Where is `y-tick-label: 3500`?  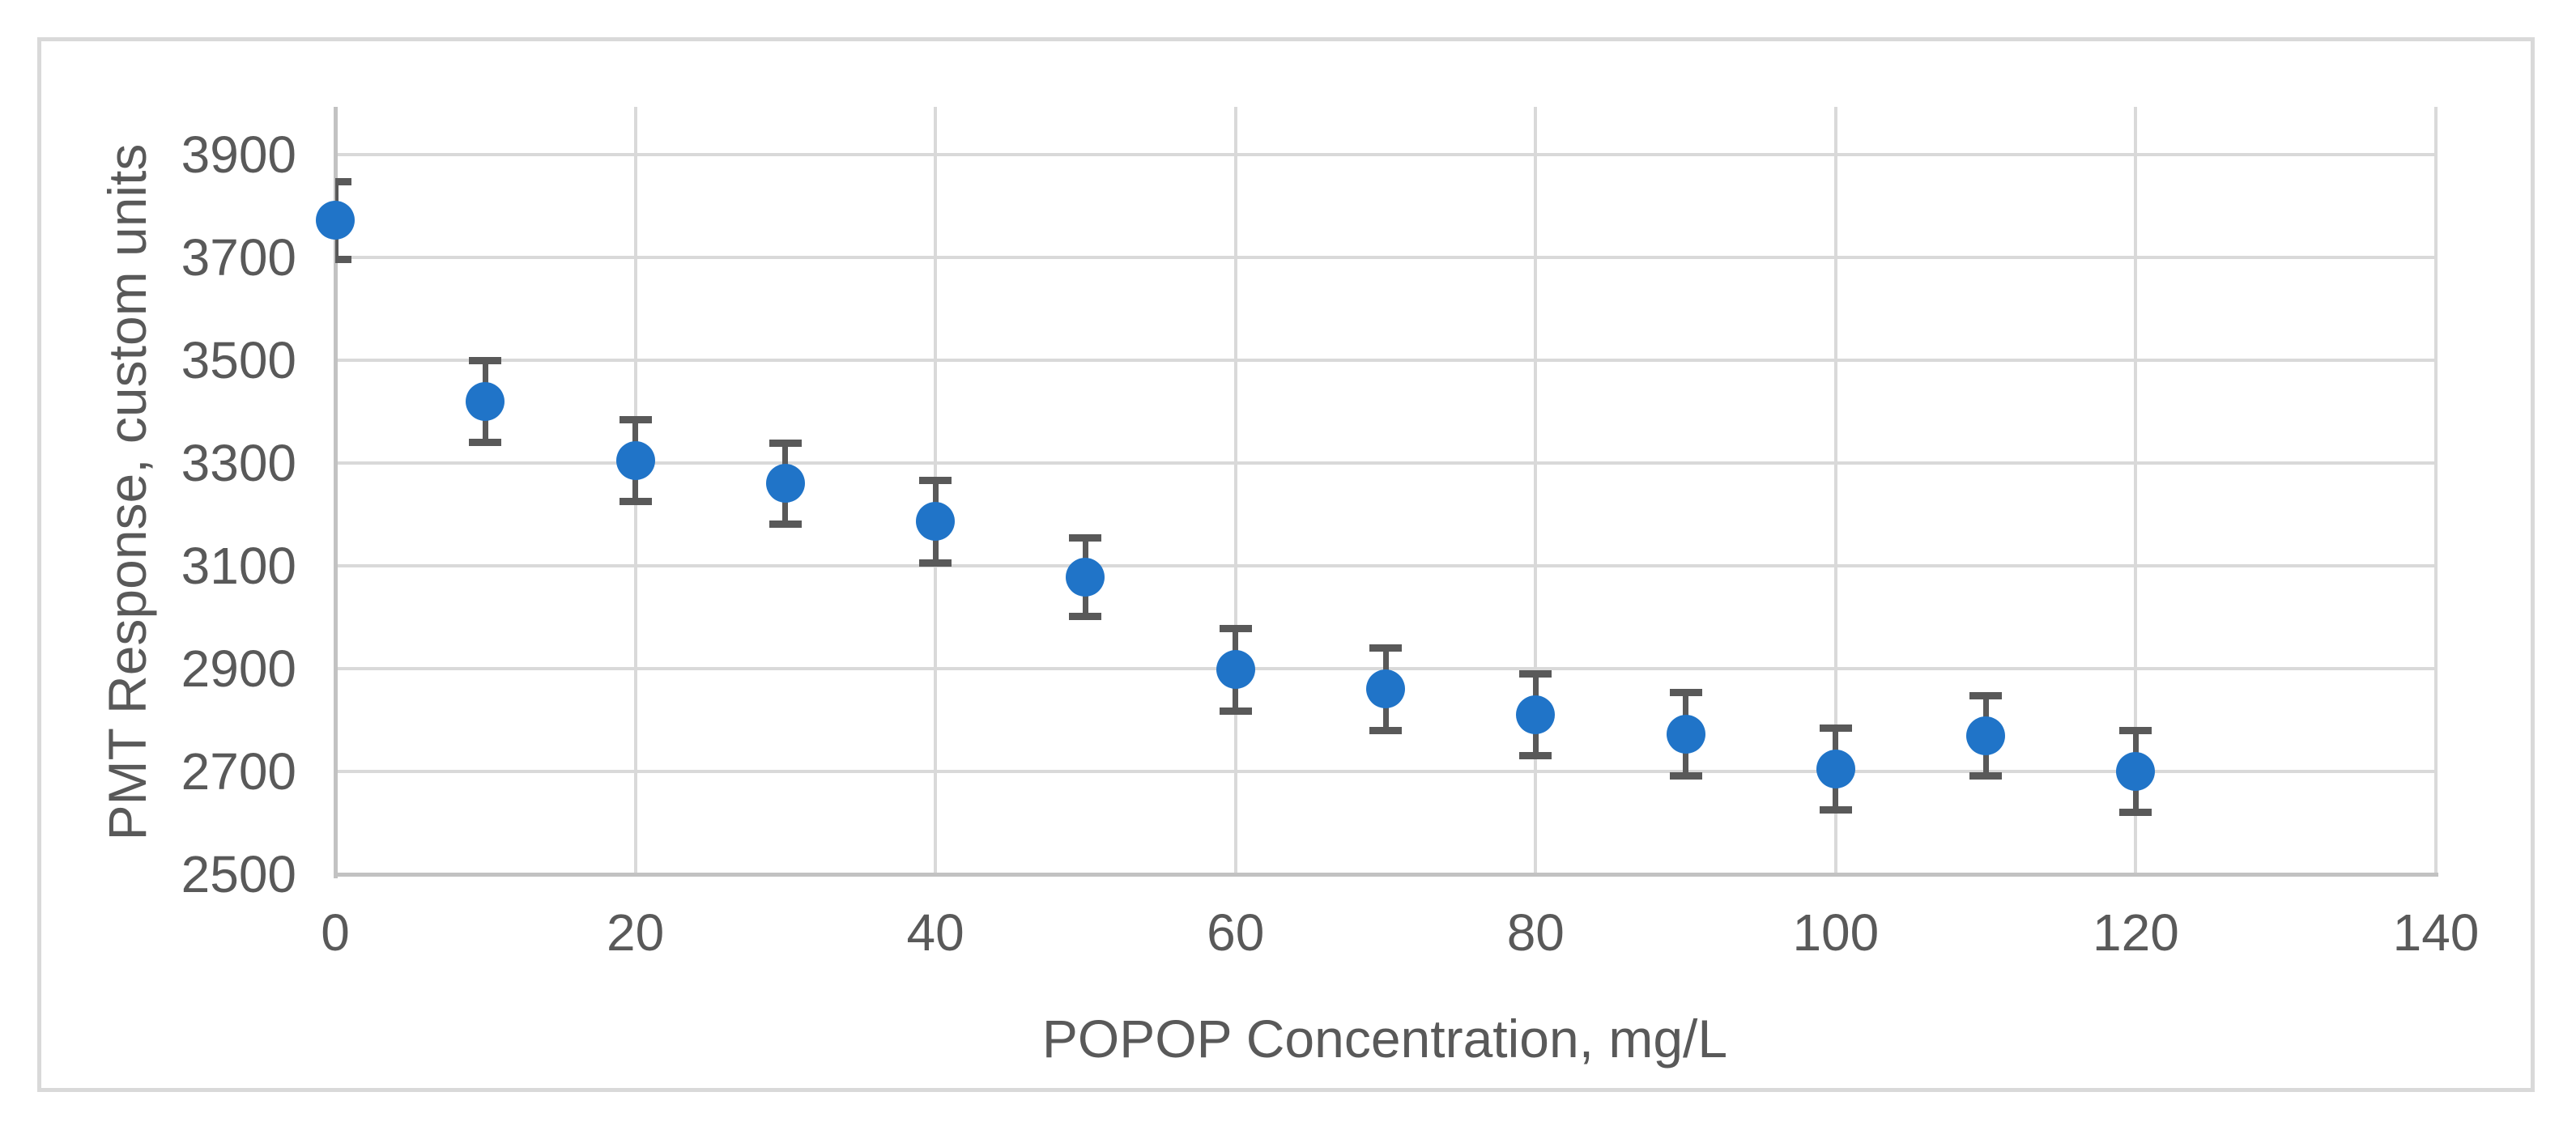
y-tick-label: 3500 is located at coordinates (238, 360).